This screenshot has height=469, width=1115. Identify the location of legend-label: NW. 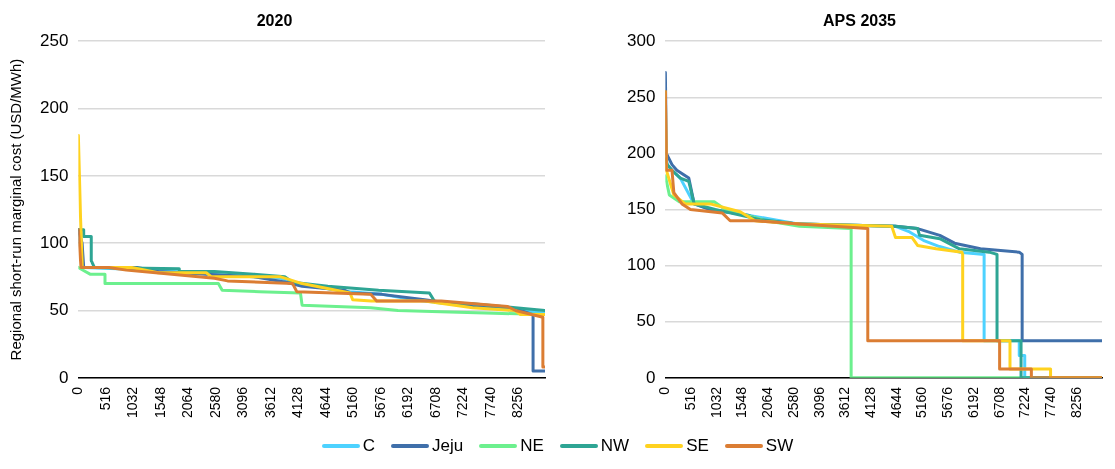
(615, 446).